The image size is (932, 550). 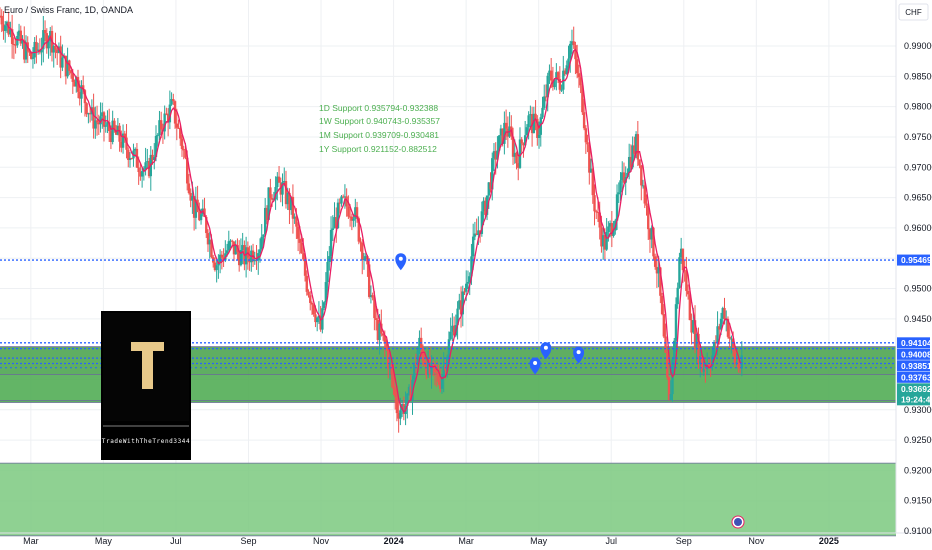 I want to click on price-tick-label: 0.91000, so click(x=918, y=531).